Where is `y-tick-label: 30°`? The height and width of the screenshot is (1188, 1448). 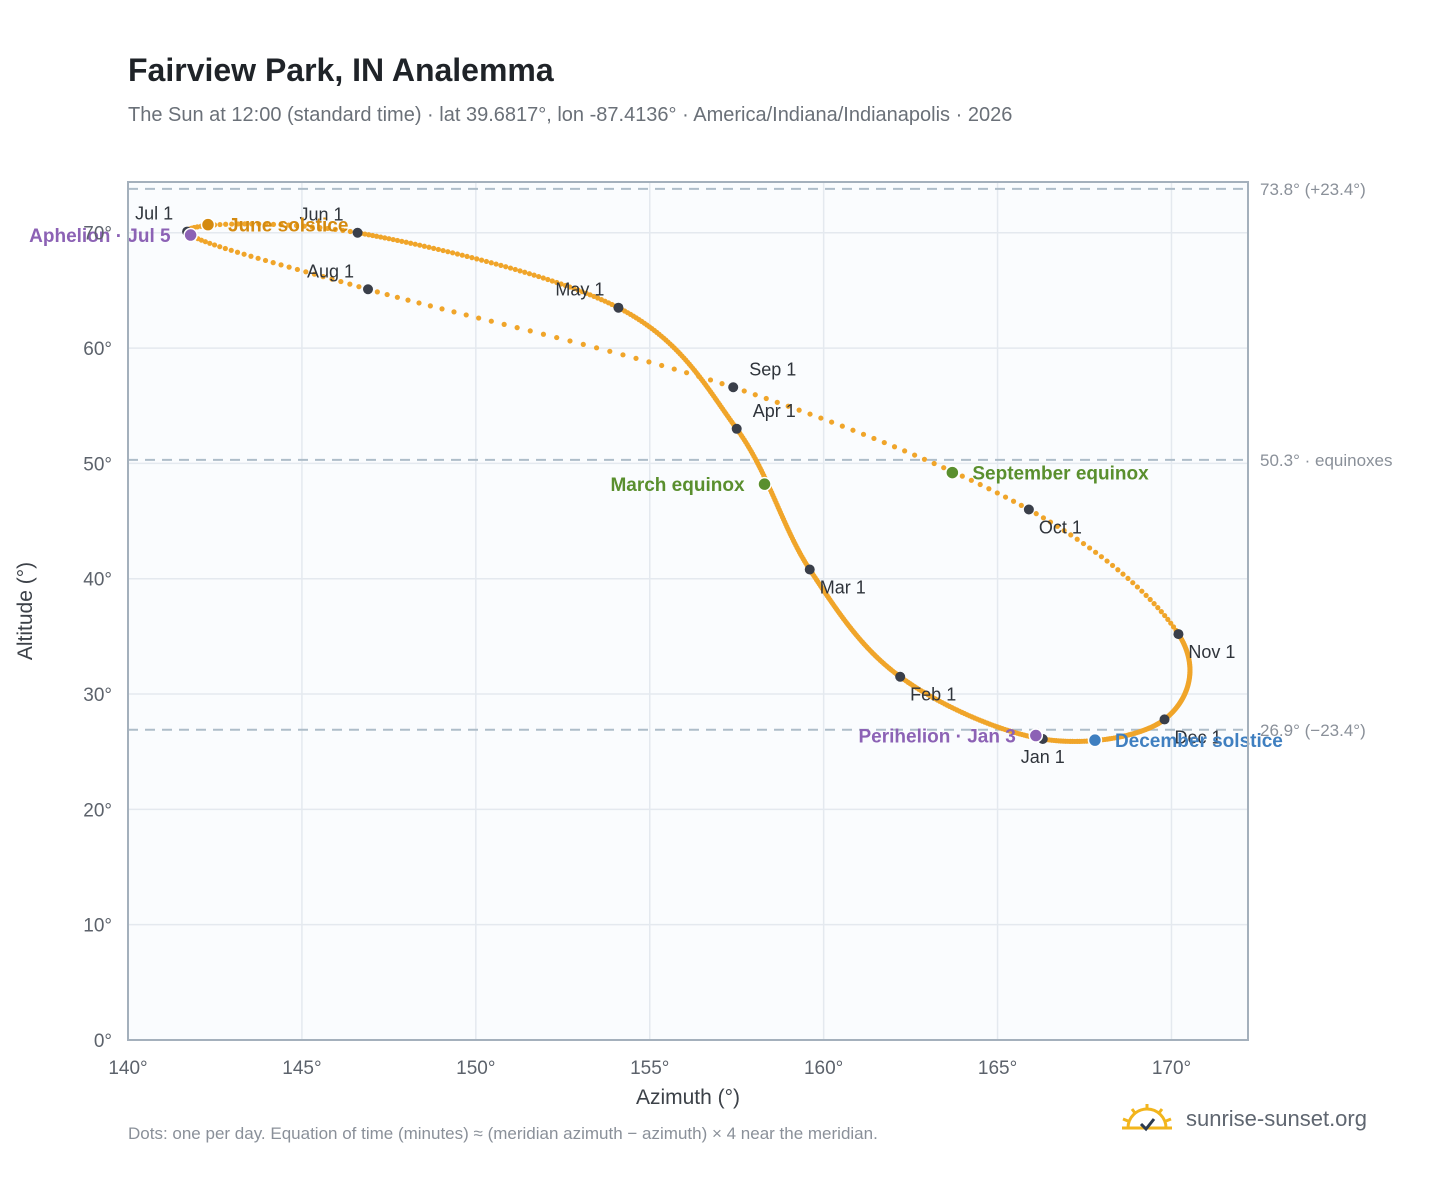 y-tick-label: 30° is located at coordinates (97, 695).